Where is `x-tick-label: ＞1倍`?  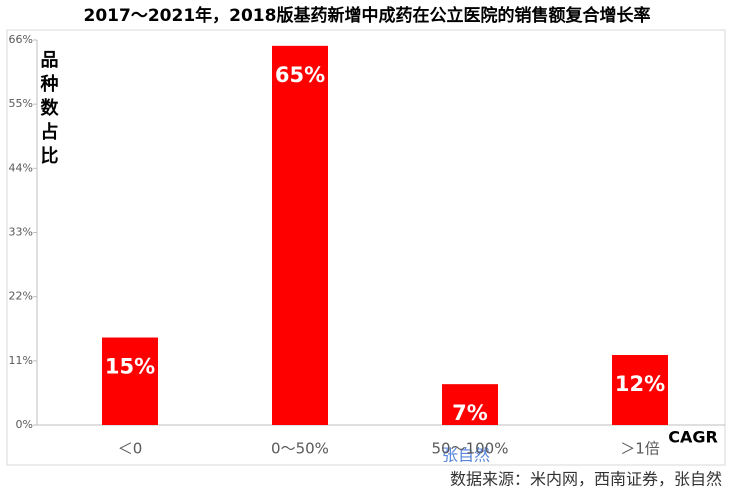 x-tick-label: ＞1倍 is located at coordinates (640, 449).